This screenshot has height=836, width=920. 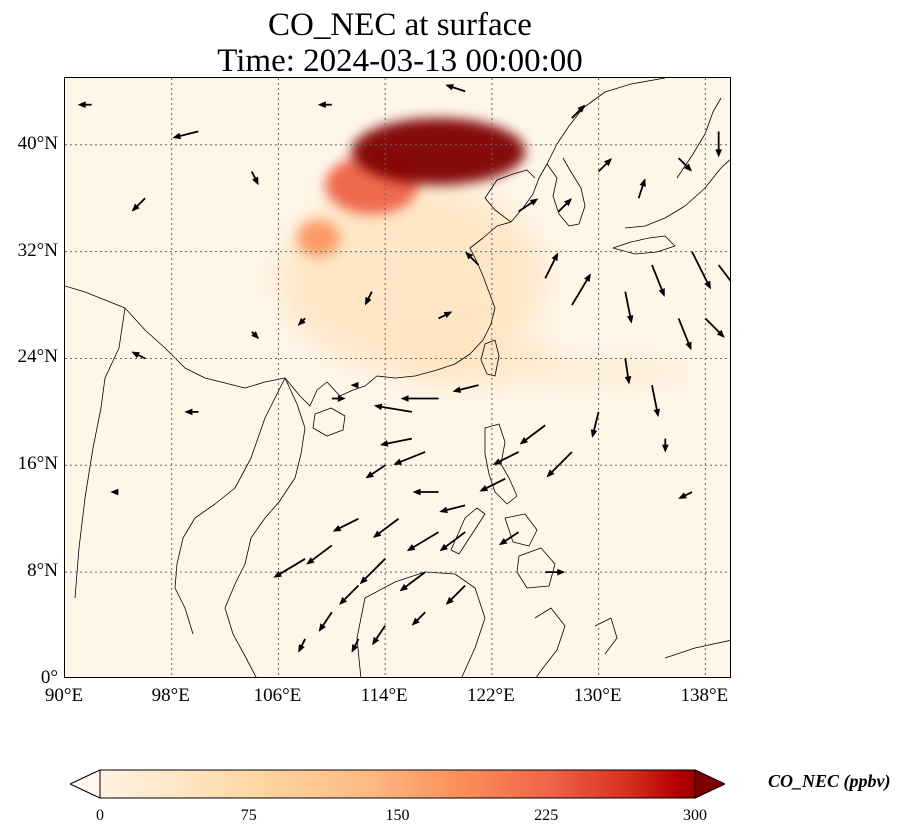 What do you see at coordinates (546, 815) in the screenshot?
I see `colorbar-tick-label: 225` at bounding box center [546, 815].